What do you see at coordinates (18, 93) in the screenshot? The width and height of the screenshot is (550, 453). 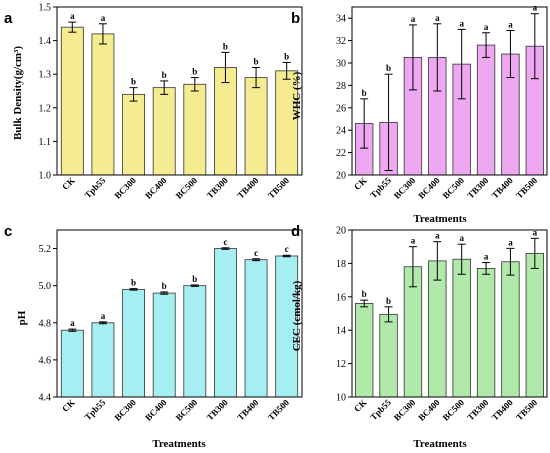 I see `y-axis-title-a: Bulk Density(g/cm³)` at bounding box center [18, 93].